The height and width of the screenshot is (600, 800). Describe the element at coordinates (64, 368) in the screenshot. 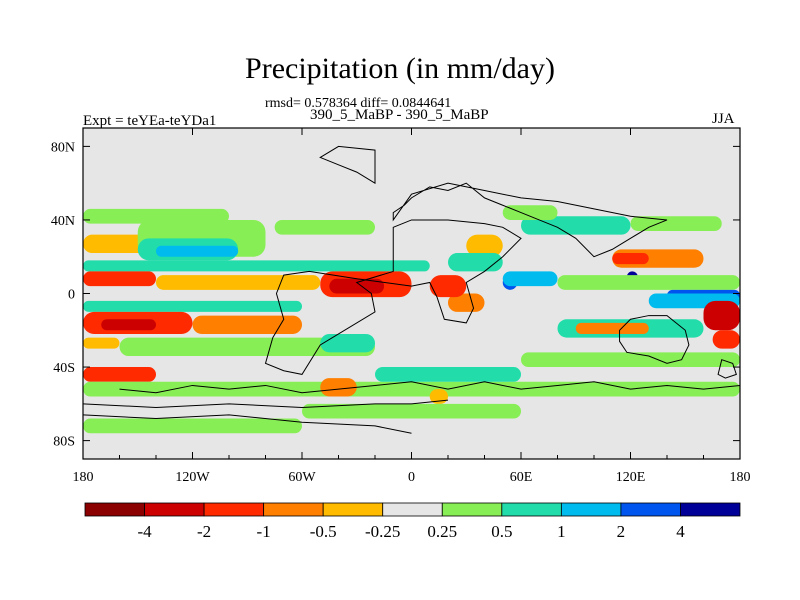

I see `y-tick-label: 40S` at that location.